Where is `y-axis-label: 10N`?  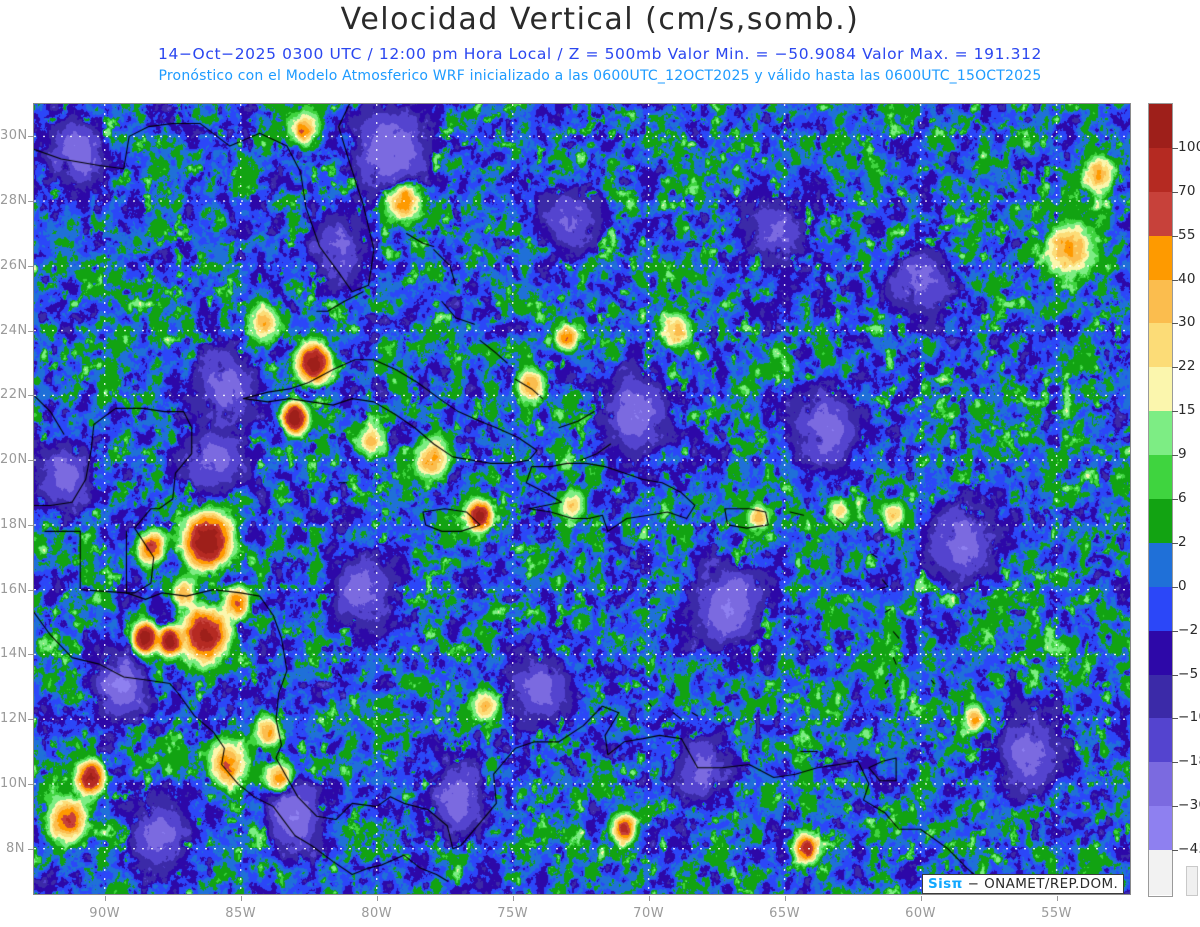
y-axis-label: 10N is located at coordinates (14, 783).